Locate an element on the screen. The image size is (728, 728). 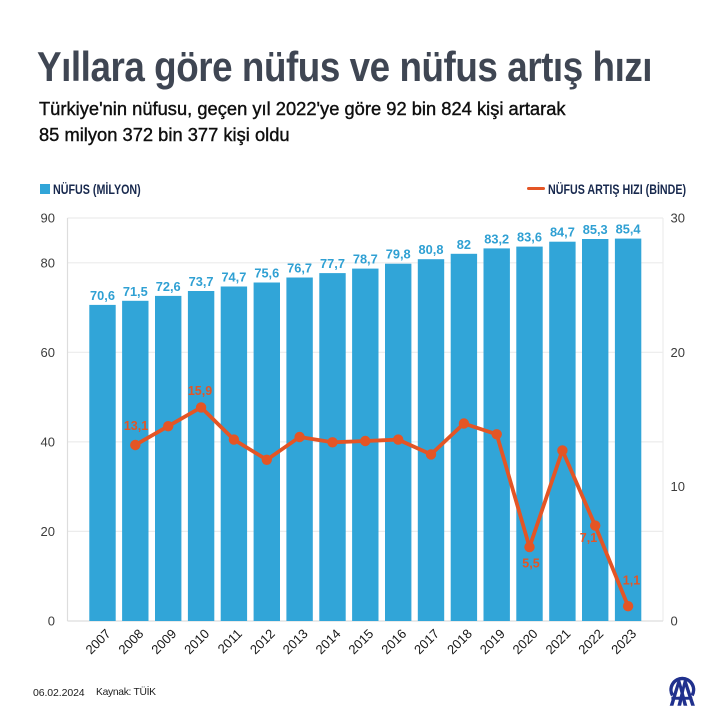
svg-text: 2017 is located at coordinates (426, 641).